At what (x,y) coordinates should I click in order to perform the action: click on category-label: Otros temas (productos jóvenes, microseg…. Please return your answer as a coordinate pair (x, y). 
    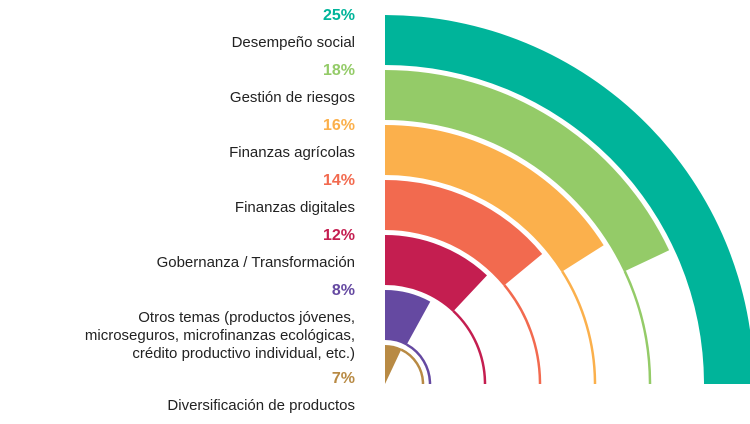
    Looking at the image, I should click on (219, 335).